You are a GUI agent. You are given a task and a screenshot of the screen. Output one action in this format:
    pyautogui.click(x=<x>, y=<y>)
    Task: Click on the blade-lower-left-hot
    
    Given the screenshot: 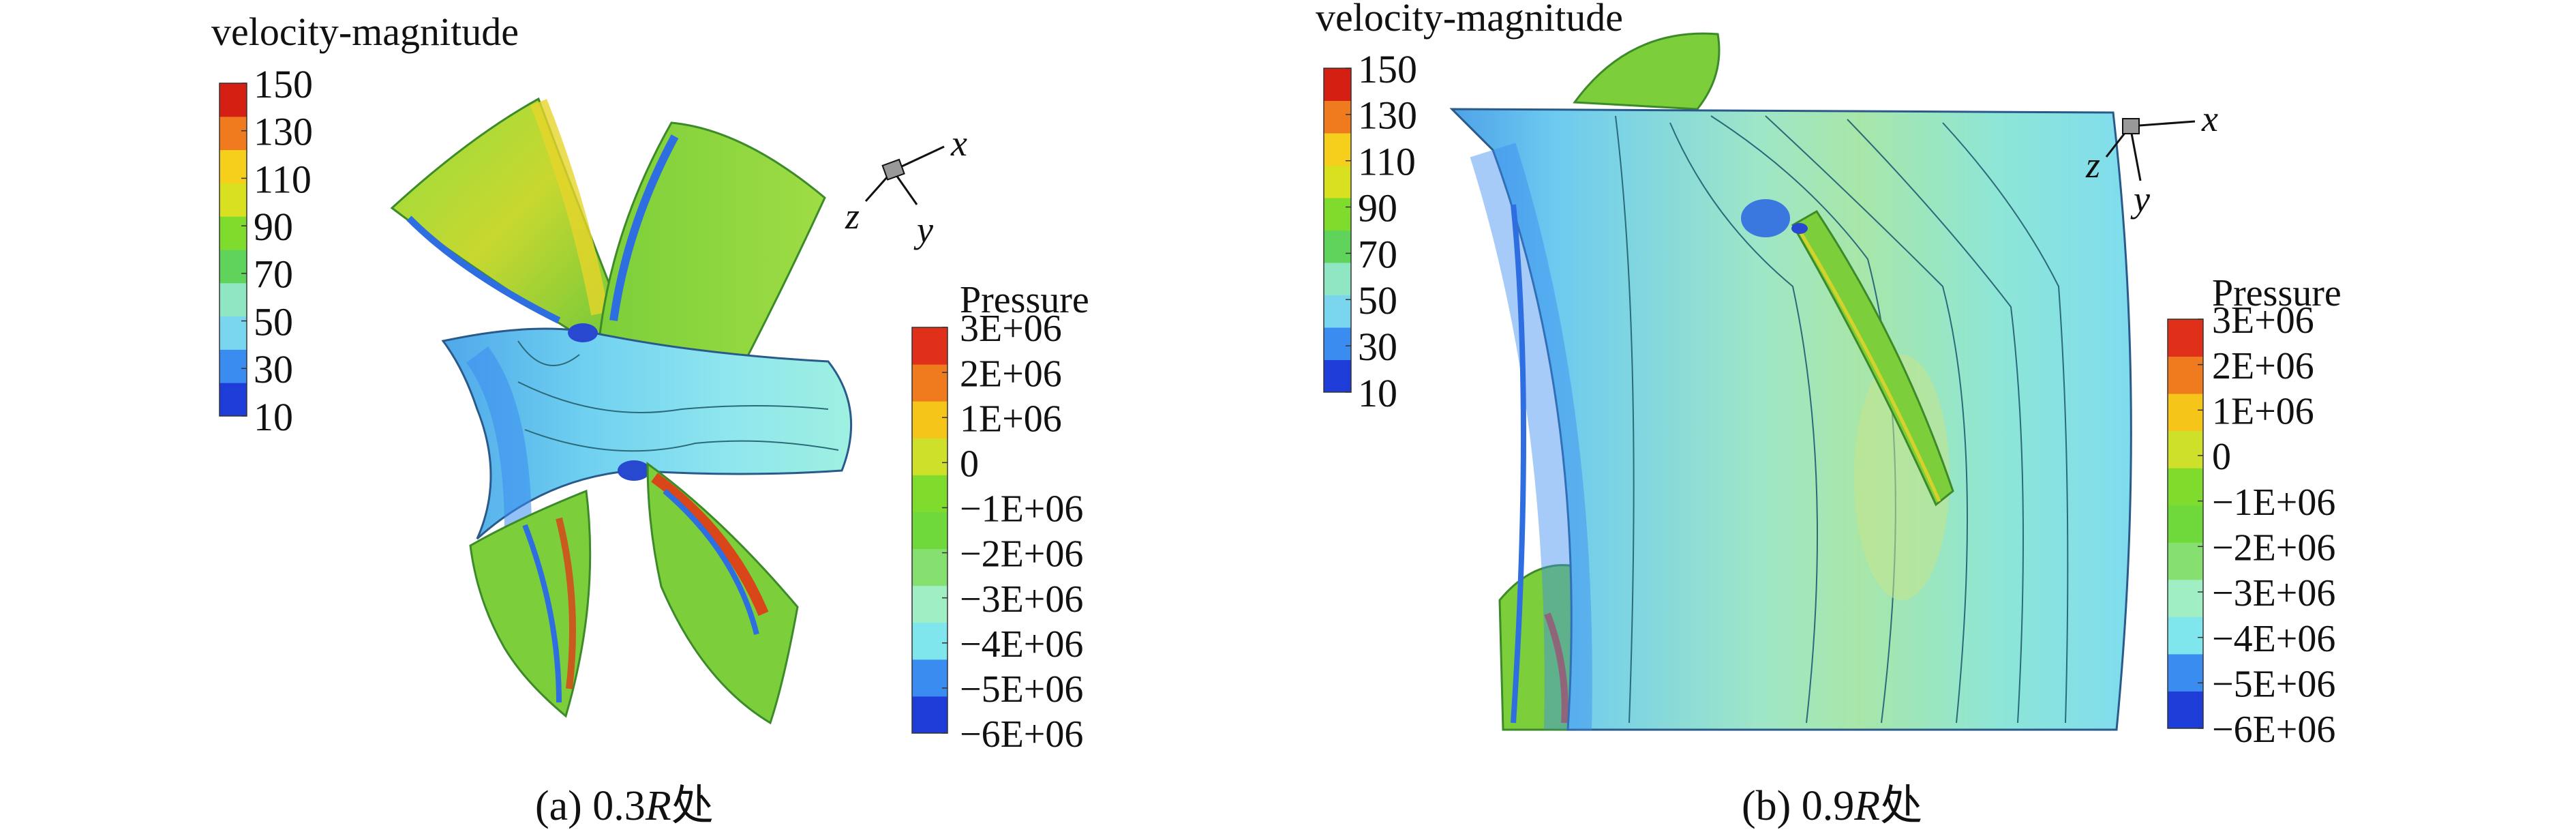 What is the action you would take?
    pyautogui.click(x=566, y=603)
    